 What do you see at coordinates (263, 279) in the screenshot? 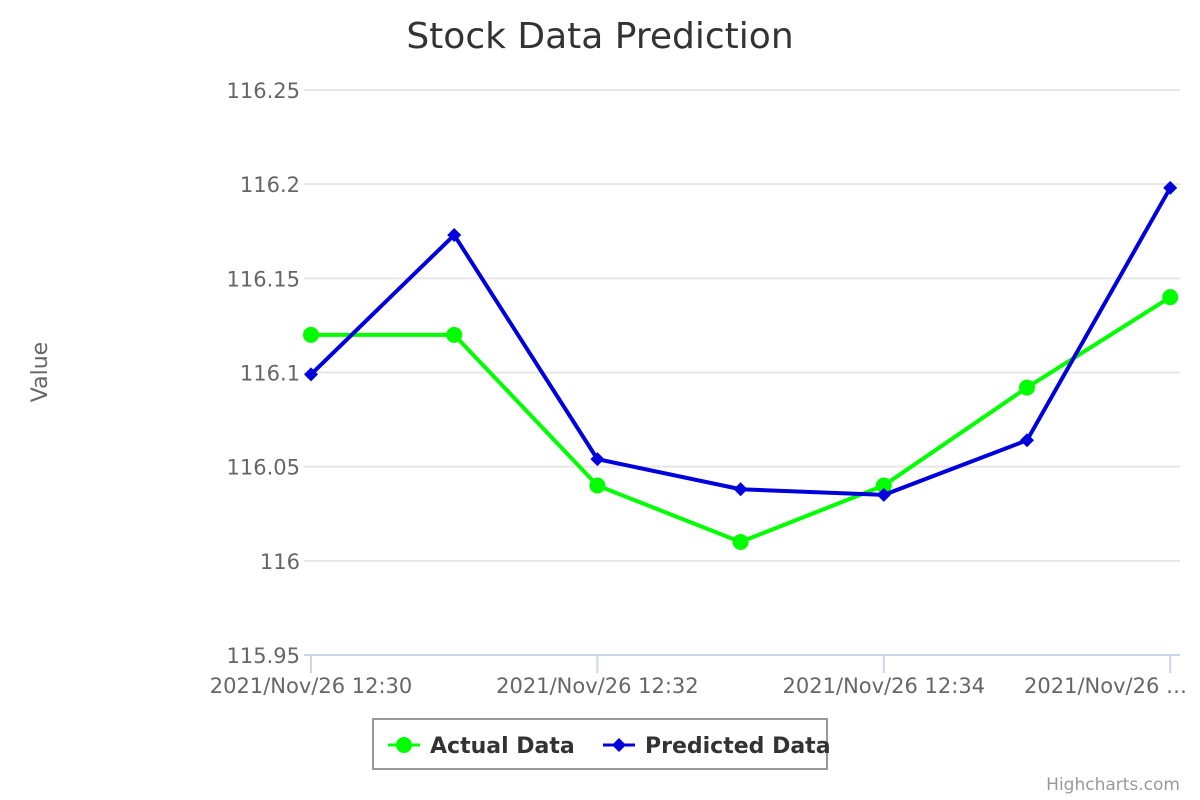
I see `y-tick-label: 116.15` at bounding box center [263, 279].